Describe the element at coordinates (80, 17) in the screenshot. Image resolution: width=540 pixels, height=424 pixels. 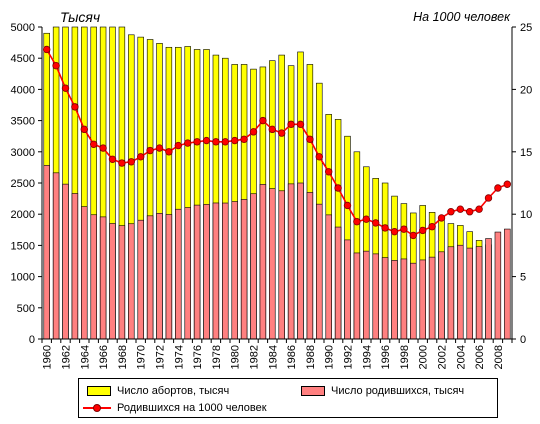
I see `left-axis-unit-title: Тысяч` at that location.